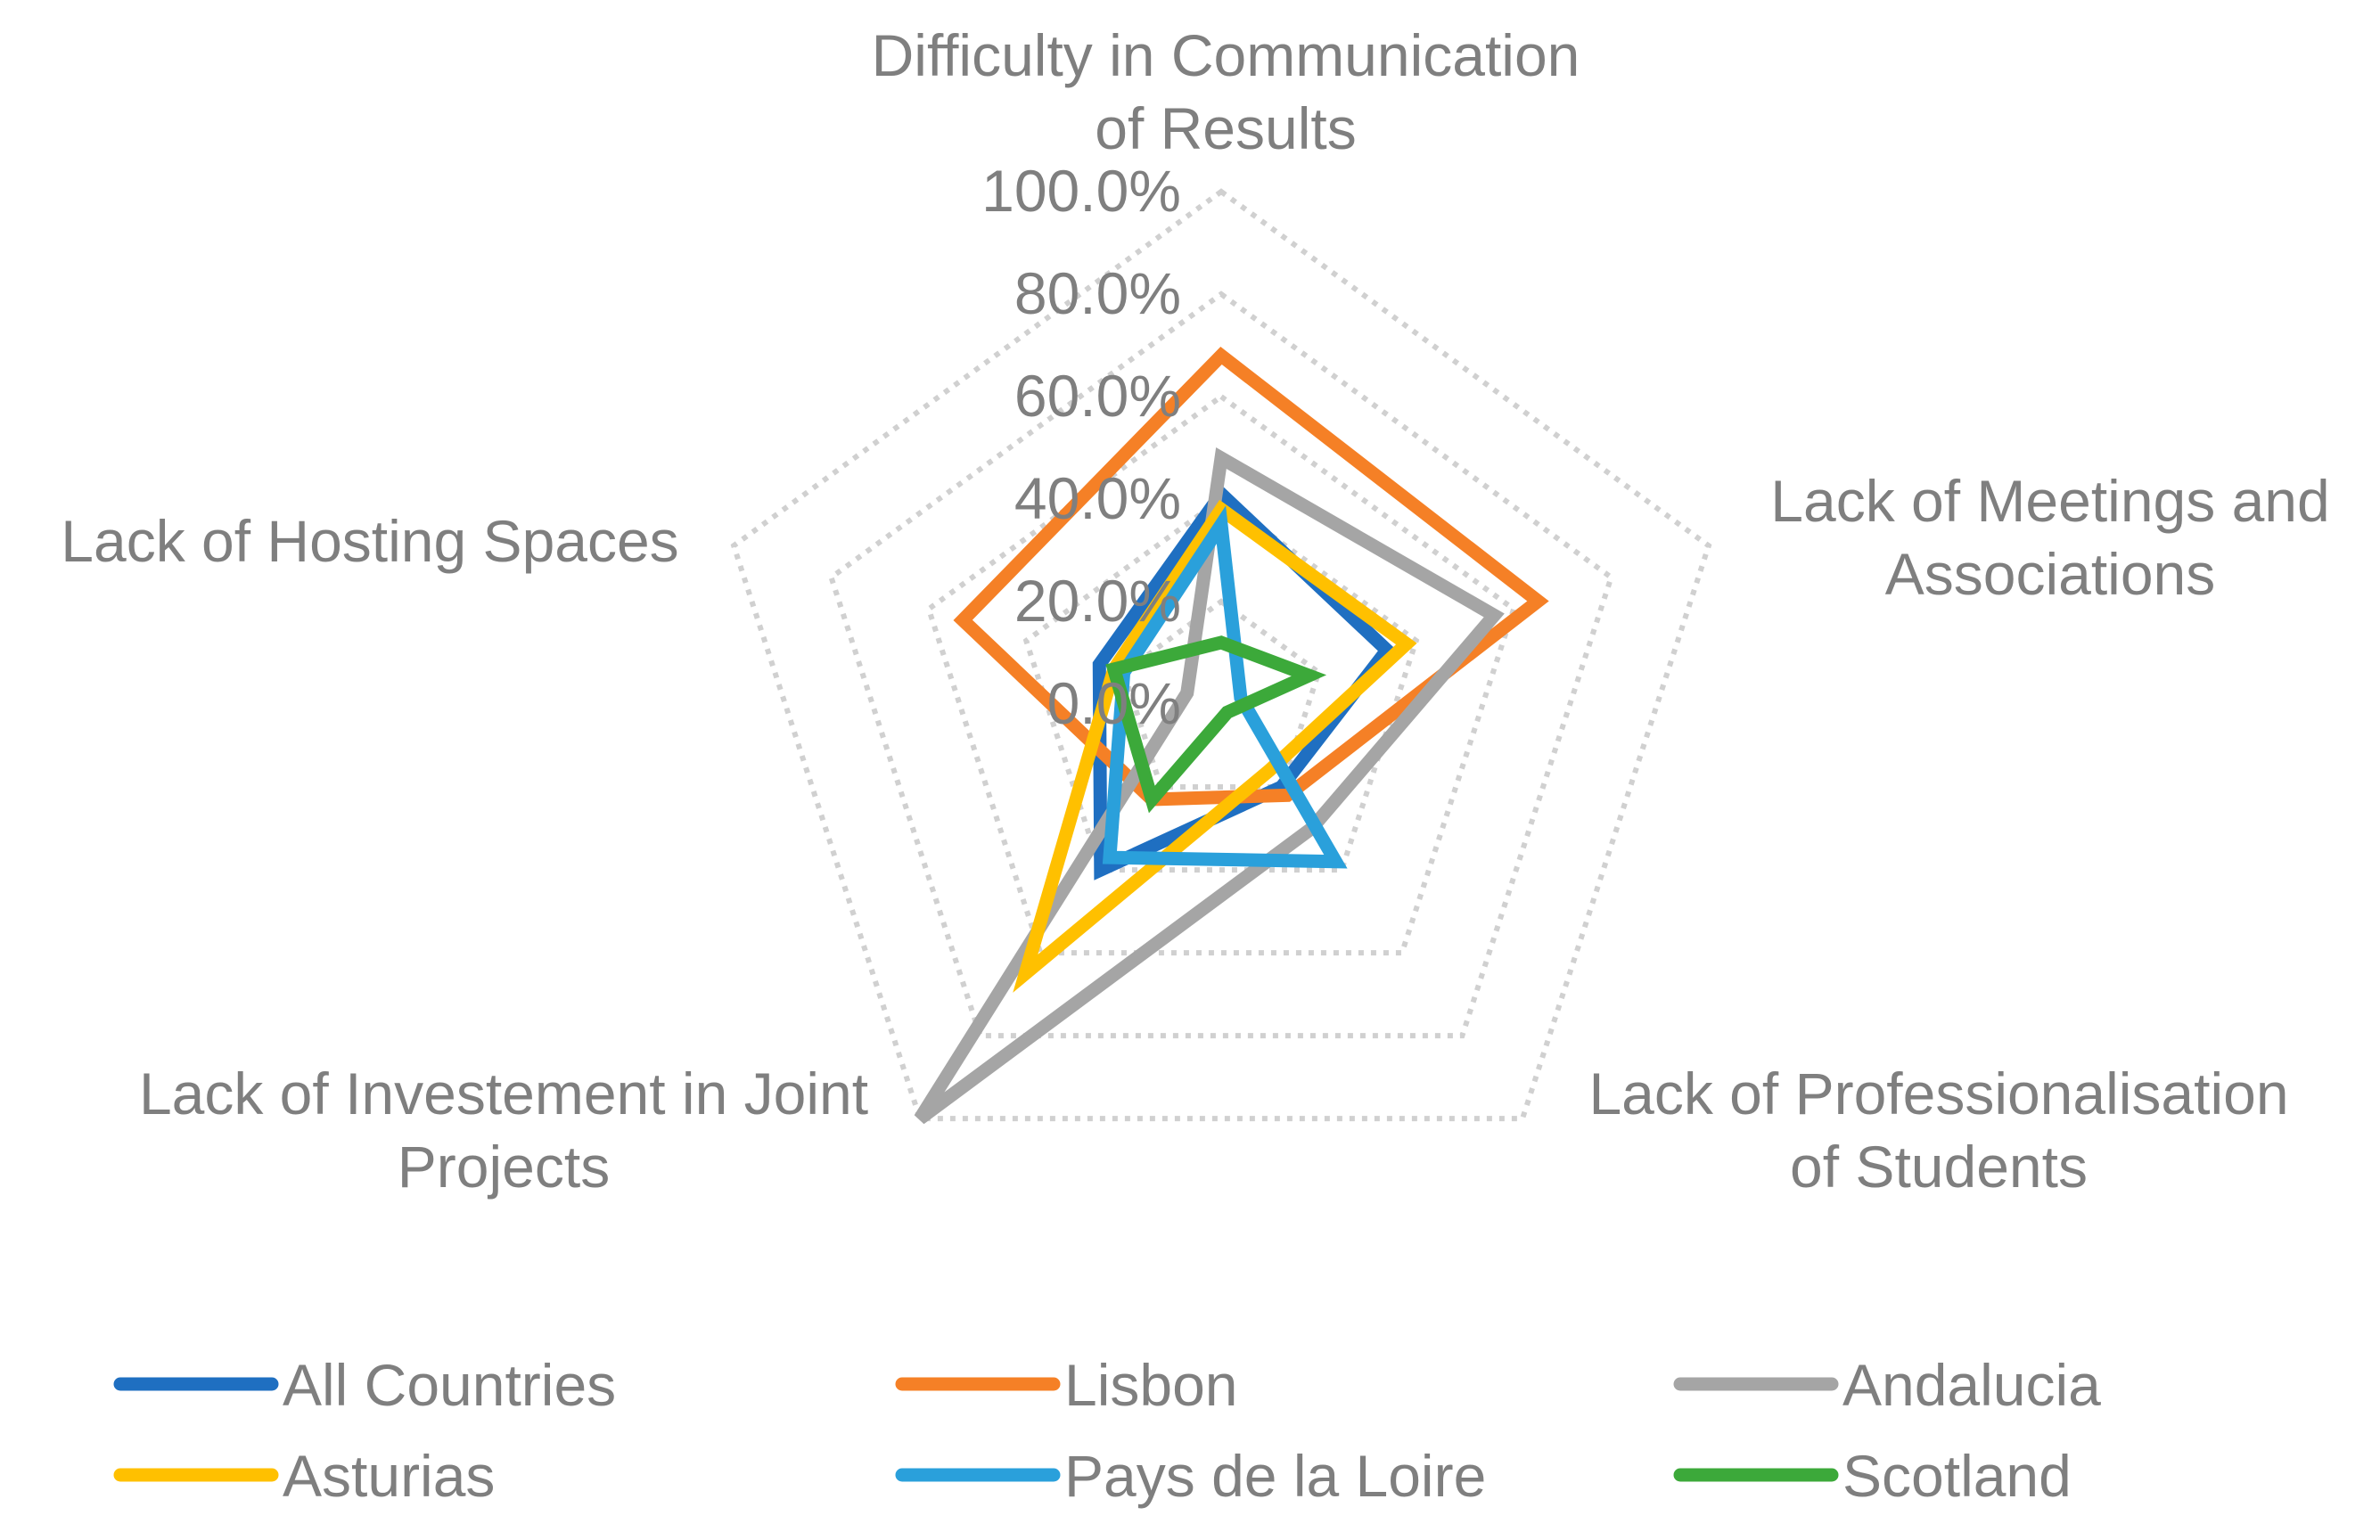  I want to click on axis-label: Lack of Investement in Joint Projects, so click(503, 1130).